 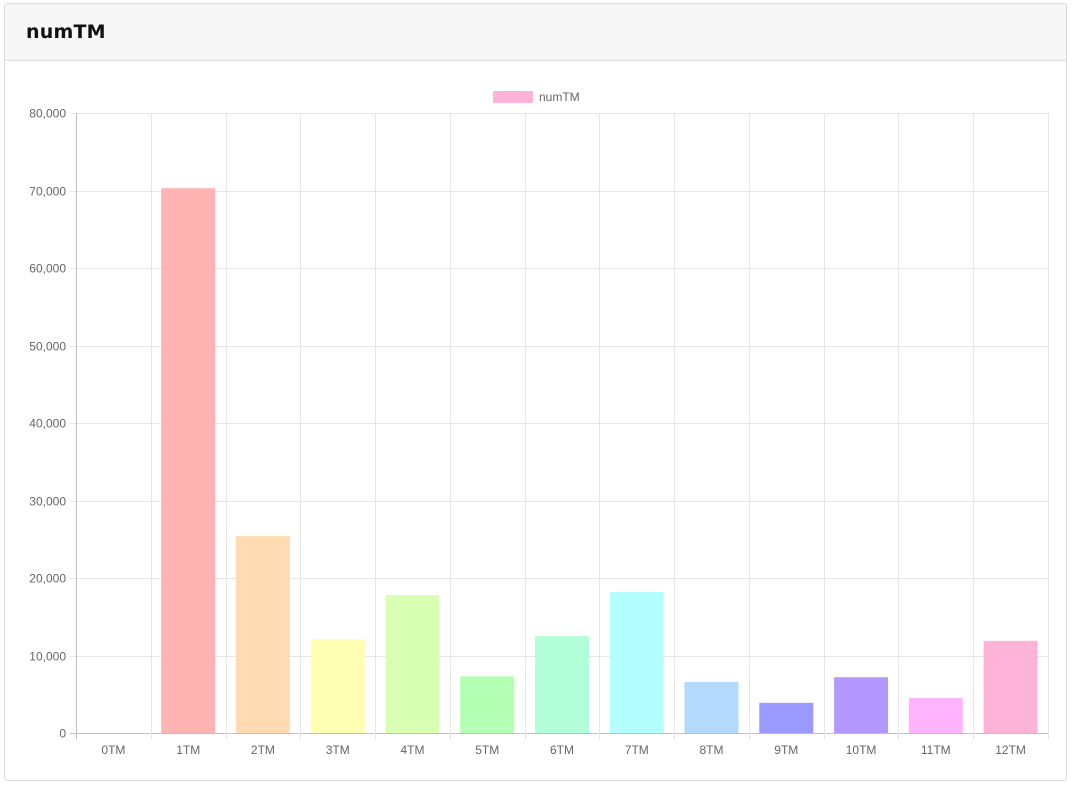 I want to click on y-tick-label: 10,000, so click(x=47, y=657).